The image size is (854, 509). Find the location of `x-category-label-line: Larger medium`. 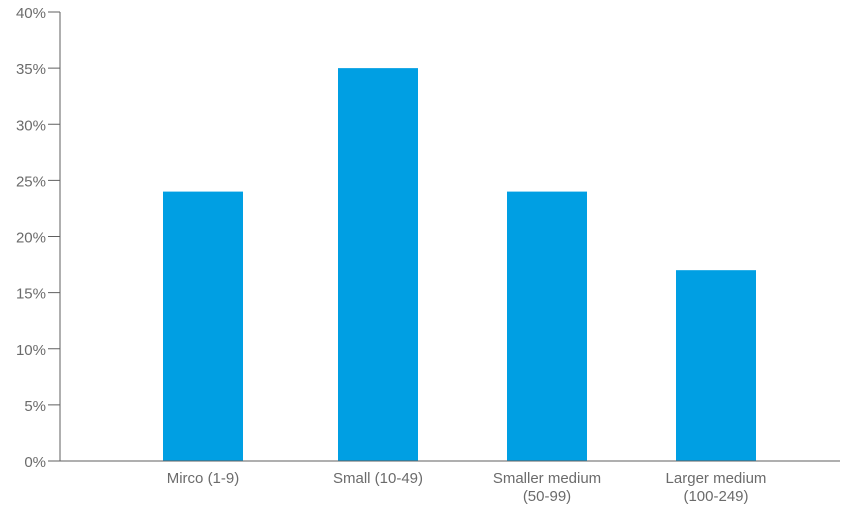

x-category-label-line: Larger medium is located at coordinates (716, 478).